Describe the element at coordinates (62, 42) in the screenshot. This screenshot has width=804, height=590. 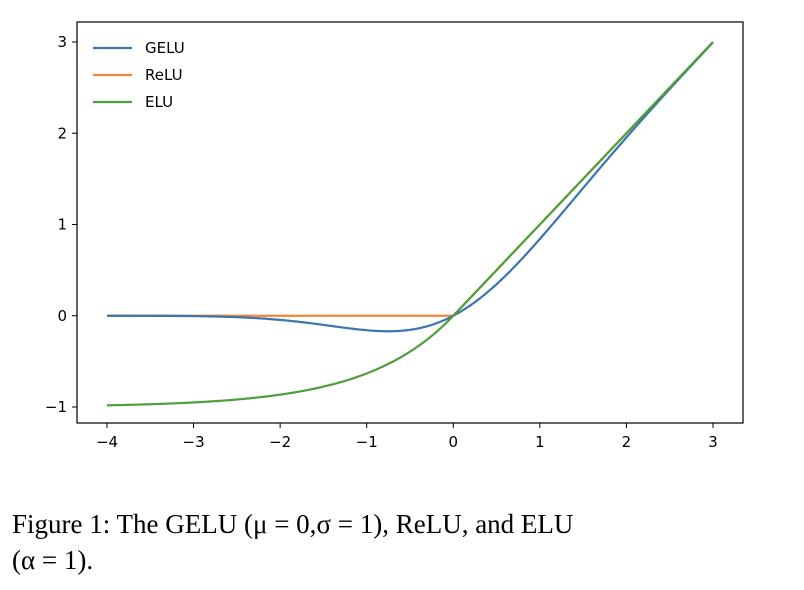
I see `y-tick-label: 3` at that location.